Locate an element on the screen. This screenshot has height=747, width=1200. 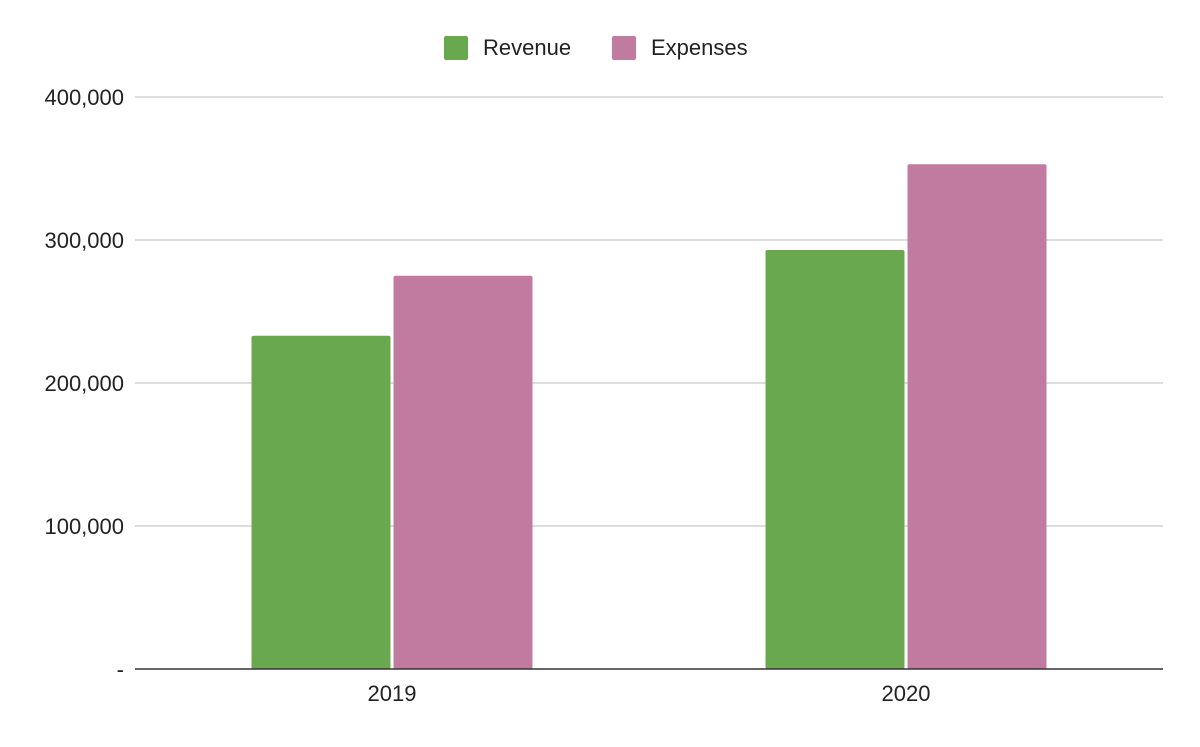
legend-label-revenue: Revenue is located at coordinates (527, 47).